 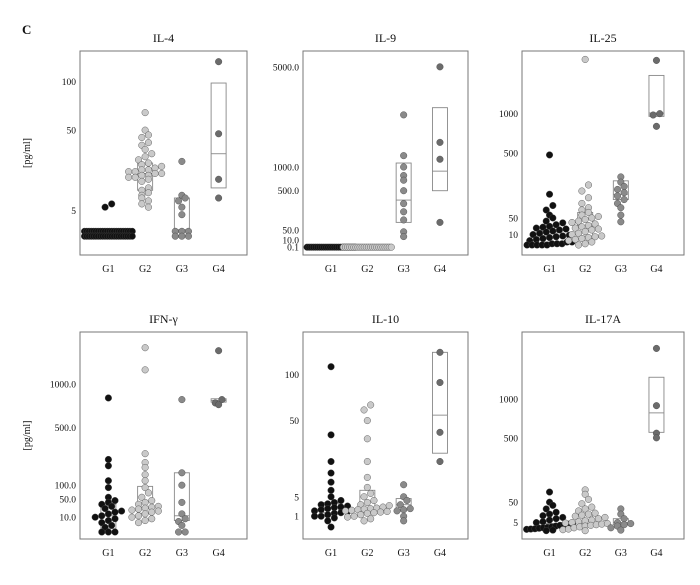 What do you see at coordinates (371, 153) in the screenshot?
I see `chart-panel: IL-9 0.110.050.0 500.0 1000.0 5000.0 G1 G2 G3 G4` at bounding box center [371, 153].